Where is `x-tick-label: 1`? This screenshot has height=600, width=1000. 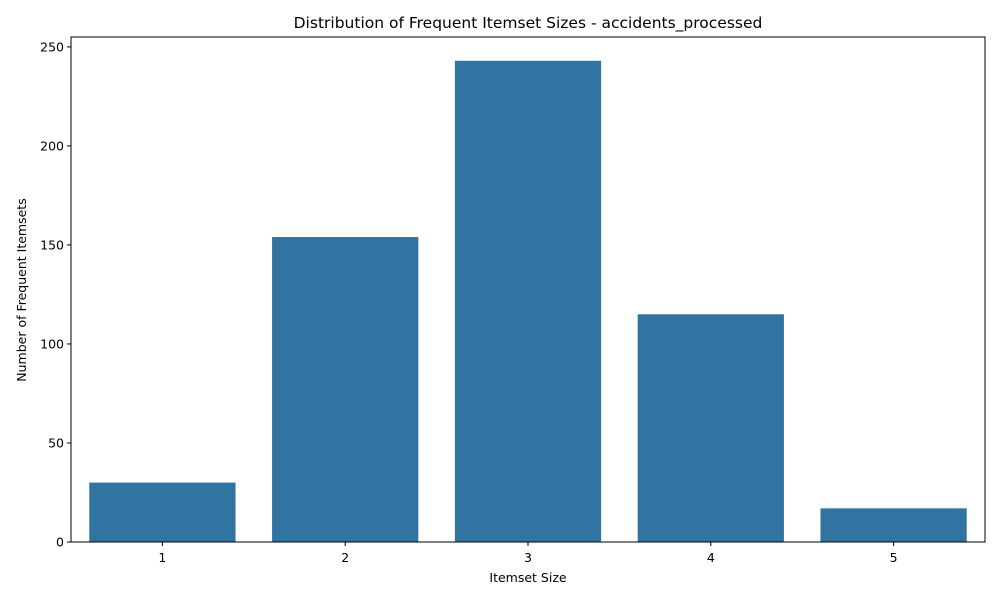 x-tick-label: 1 is located at coordinates (162, 557).